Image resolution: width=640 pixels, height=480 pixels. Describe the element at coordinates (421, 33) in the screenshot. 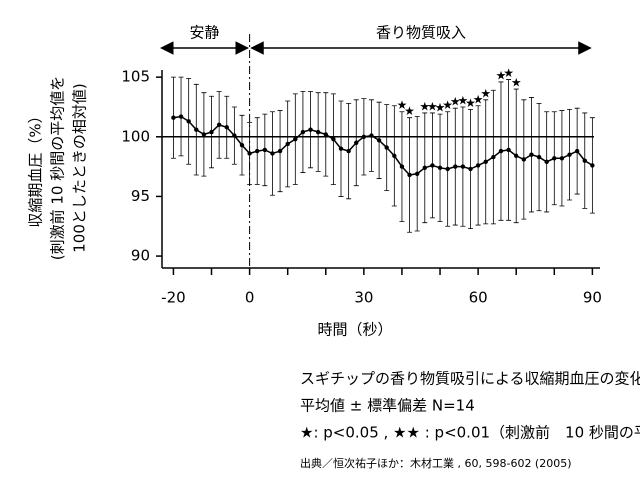

I see `segment-label: 香り物質吸入` at that location.